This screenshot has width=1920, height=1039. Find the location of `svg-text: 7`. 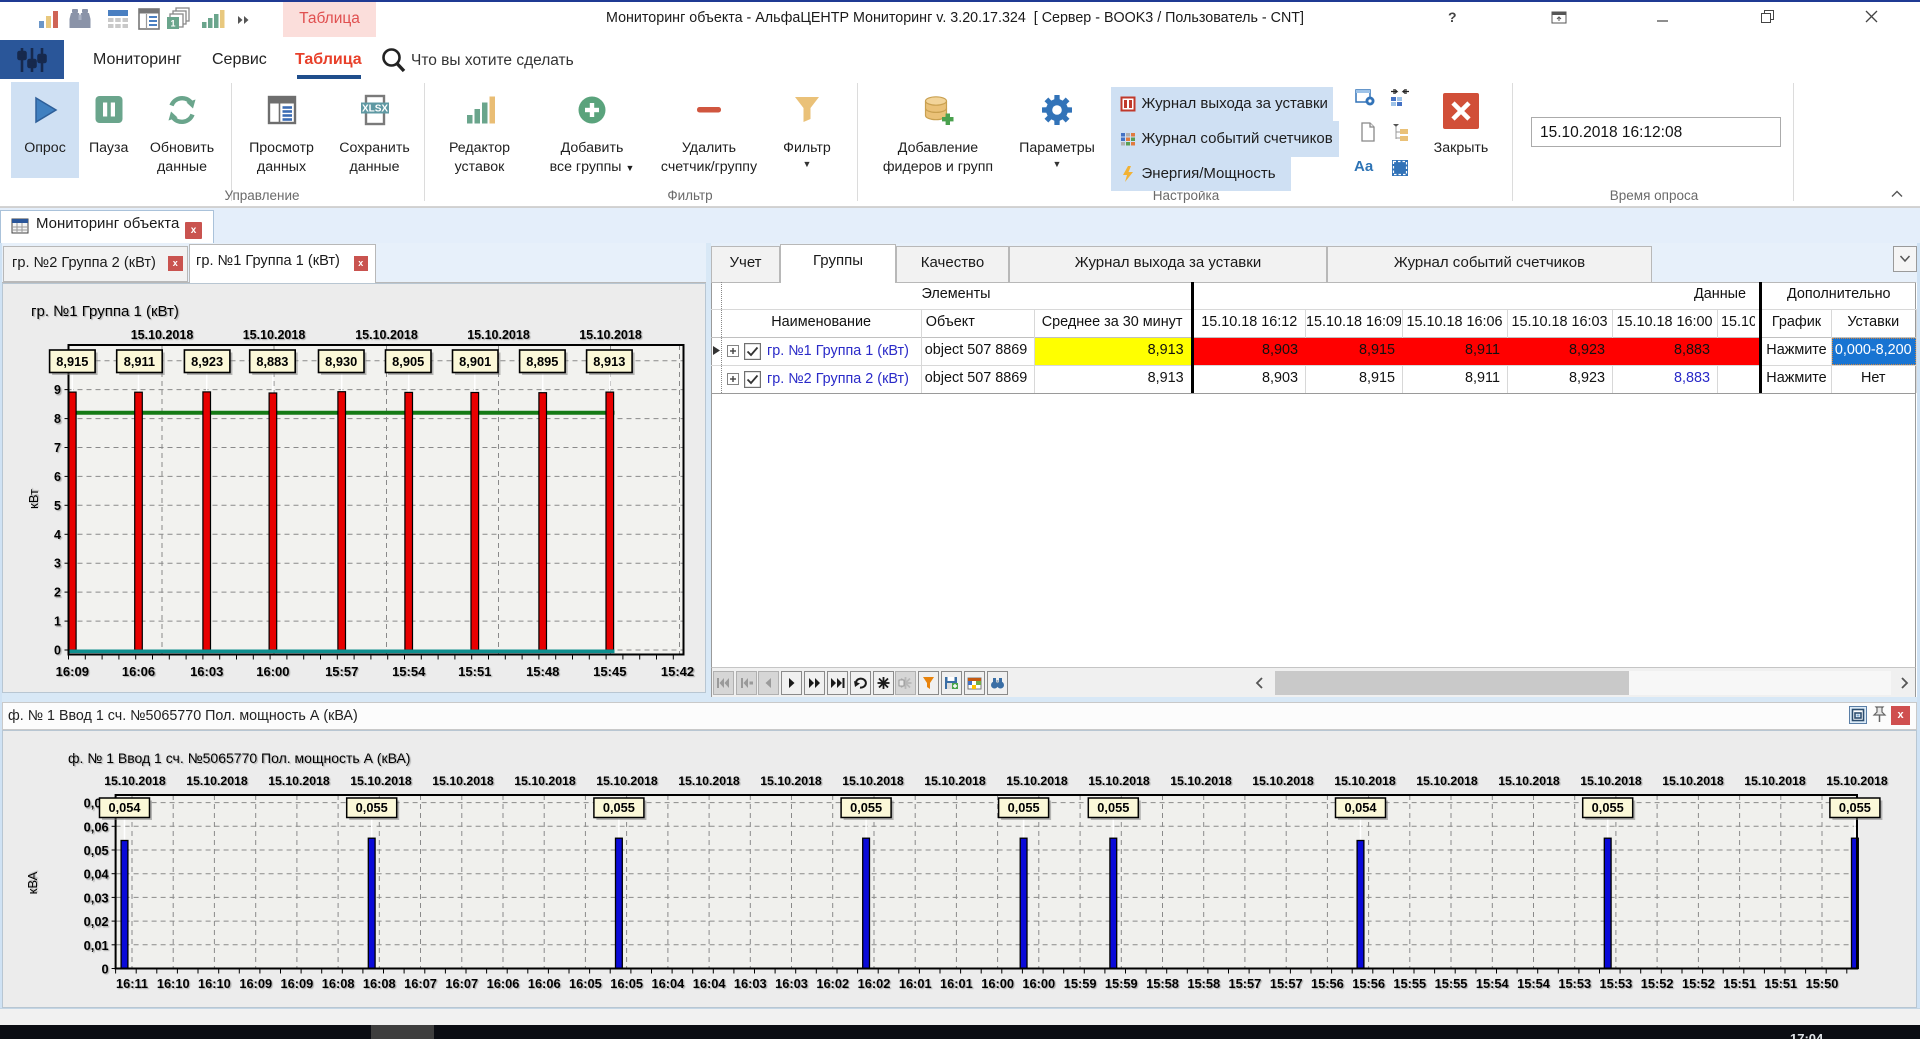

svg-text: 7 is located at coordinates (57, 448).